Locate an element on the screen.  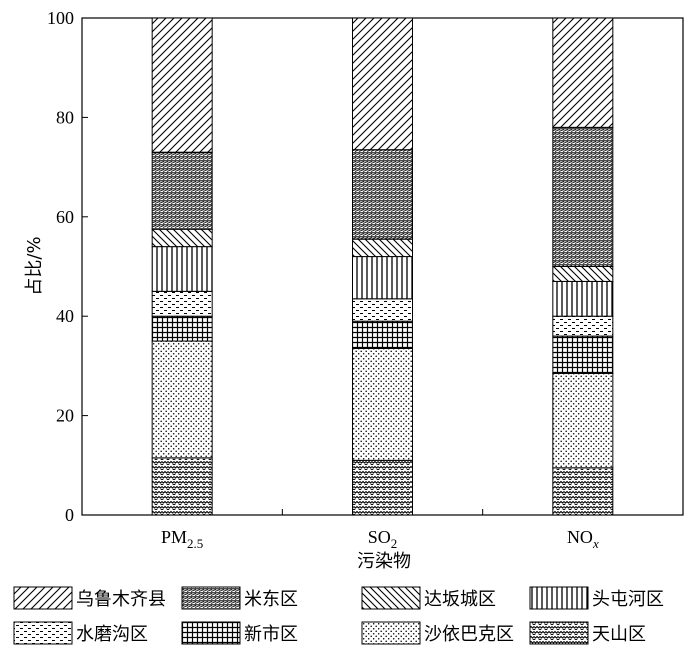
x-tick-label-main: SO is located at coordinates (379, 537).